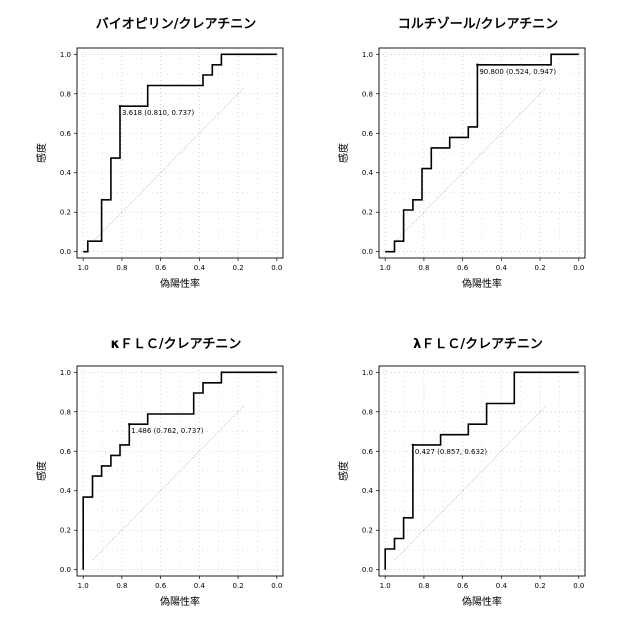 The height and width of the screenshot is (632, 640). Describe the element at coordinates (167, 431) in the screenshot. I see `cutoff-annotation: 1.486 (0.762, 0.737)` at that location.